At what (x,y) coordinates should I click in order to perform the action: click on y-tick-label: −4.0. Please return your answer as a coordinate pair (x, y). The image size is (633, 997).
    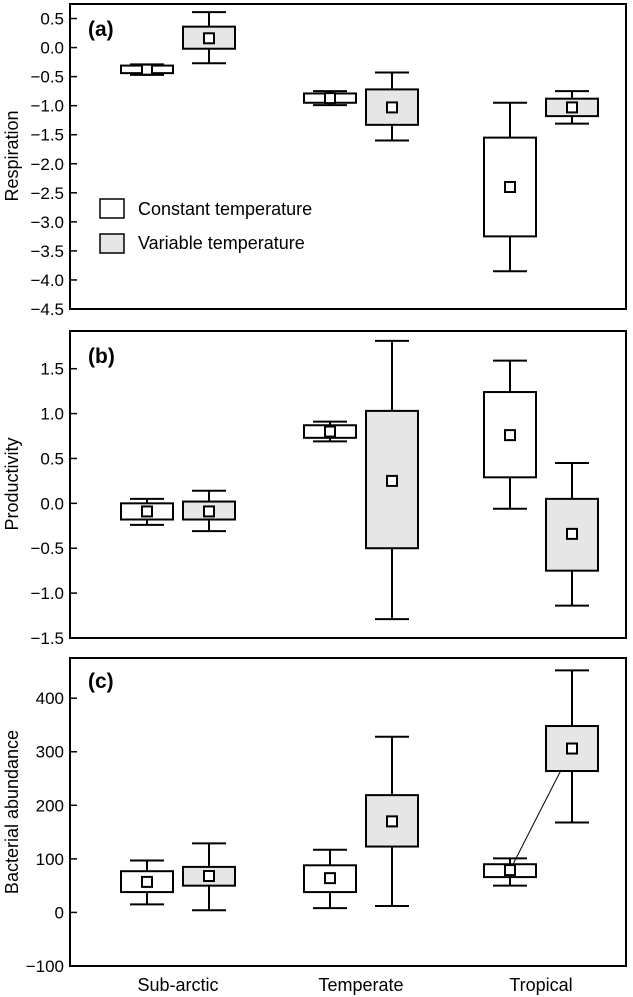
    Looking at the image, I should click on (47, 280).